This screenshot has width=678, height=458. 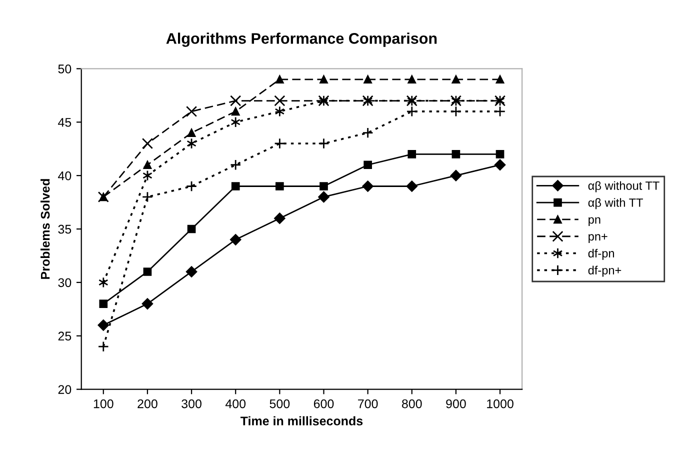 I want to click on x-tick-label: 300, so click(x=192, y=403).